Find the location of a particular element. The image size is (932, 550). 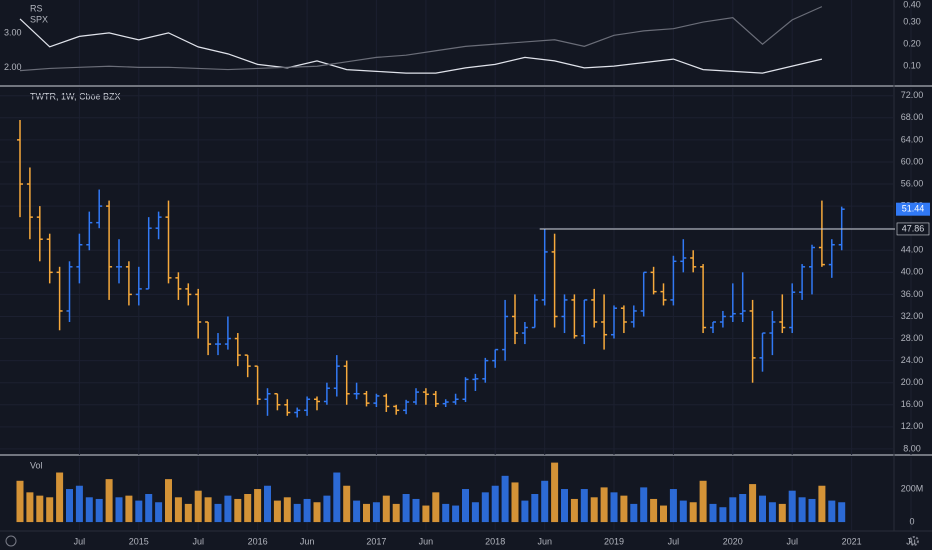

settings-icon is located at coordinates (914, 541).